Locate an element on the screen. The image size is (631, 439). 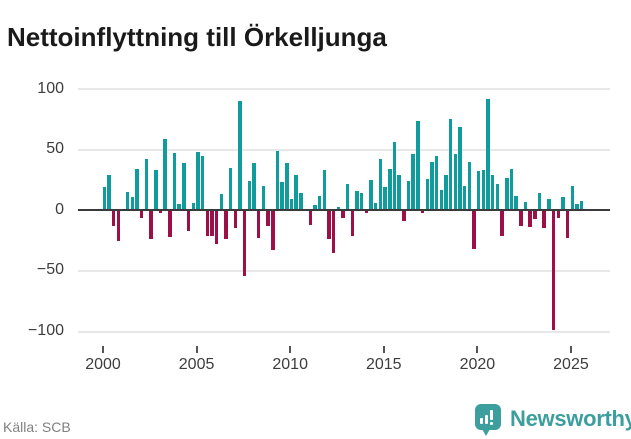
speech-bubble-tail is located at coordinates (486, 432).